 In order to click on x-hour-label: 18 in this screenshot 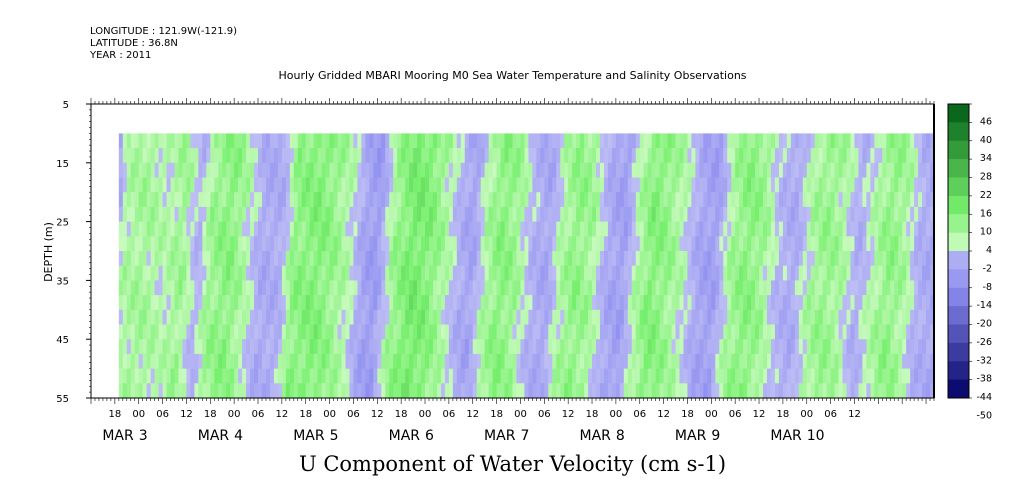, I will do `click(687, 414)`.